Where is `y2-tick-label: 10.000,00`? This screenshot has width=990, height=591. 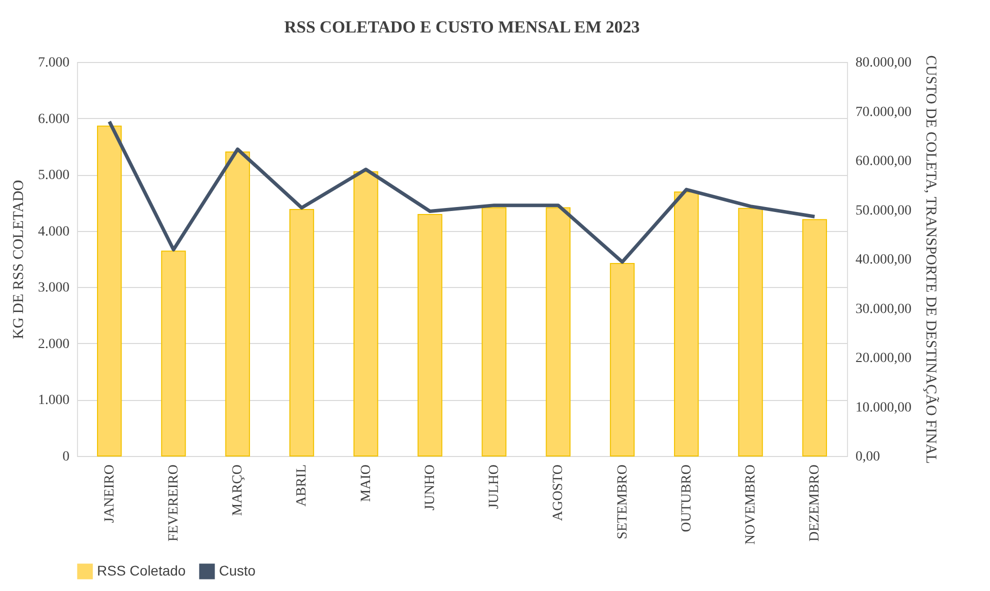
y2-tick-label: 10.000,00 is located at coordinates (884, 408).